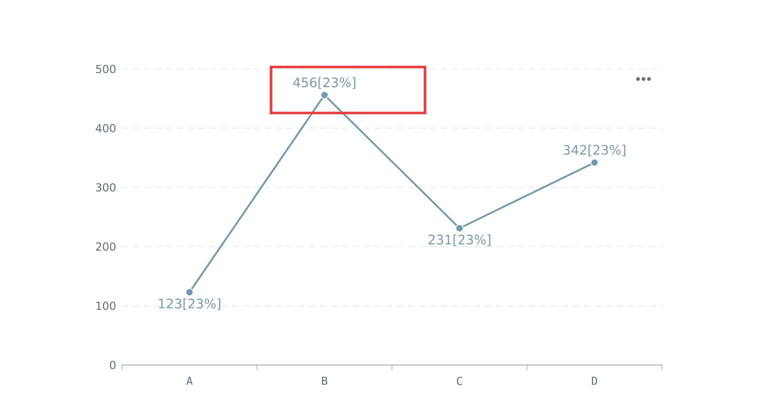 This screenshot has height=419, width=780. Describe the element at coordinates (106, 69) in the screenshot. I see `y-tick-label: 500` at that location.